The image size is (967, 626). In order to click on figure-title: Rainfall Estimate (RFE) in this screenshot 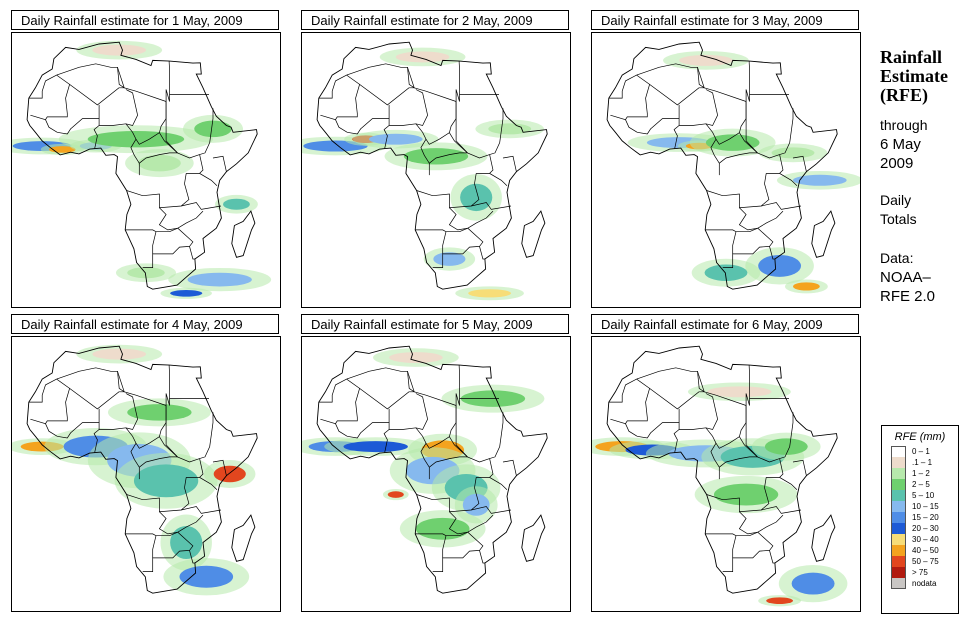, I will do `click(914, 76)`.